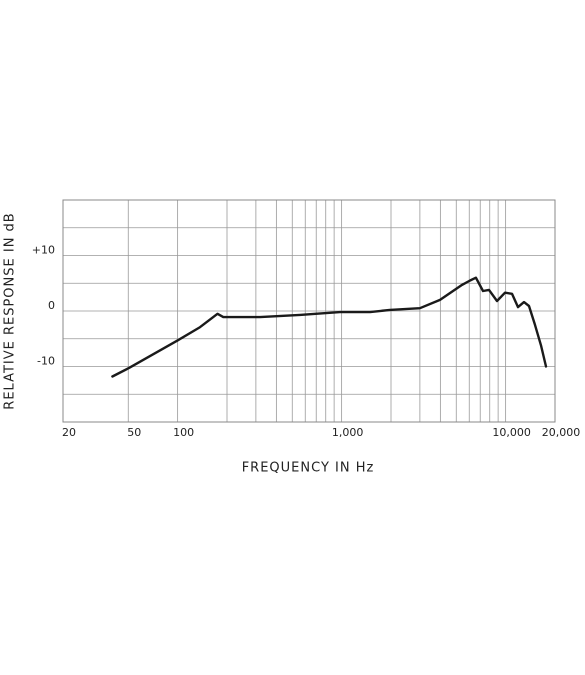 The width and height of the screenshot is (585, 675). What do you see at coordinates (69, 432) in the screenshot?
I see `x-tick-label: 20` at bounding box center [69, 432].